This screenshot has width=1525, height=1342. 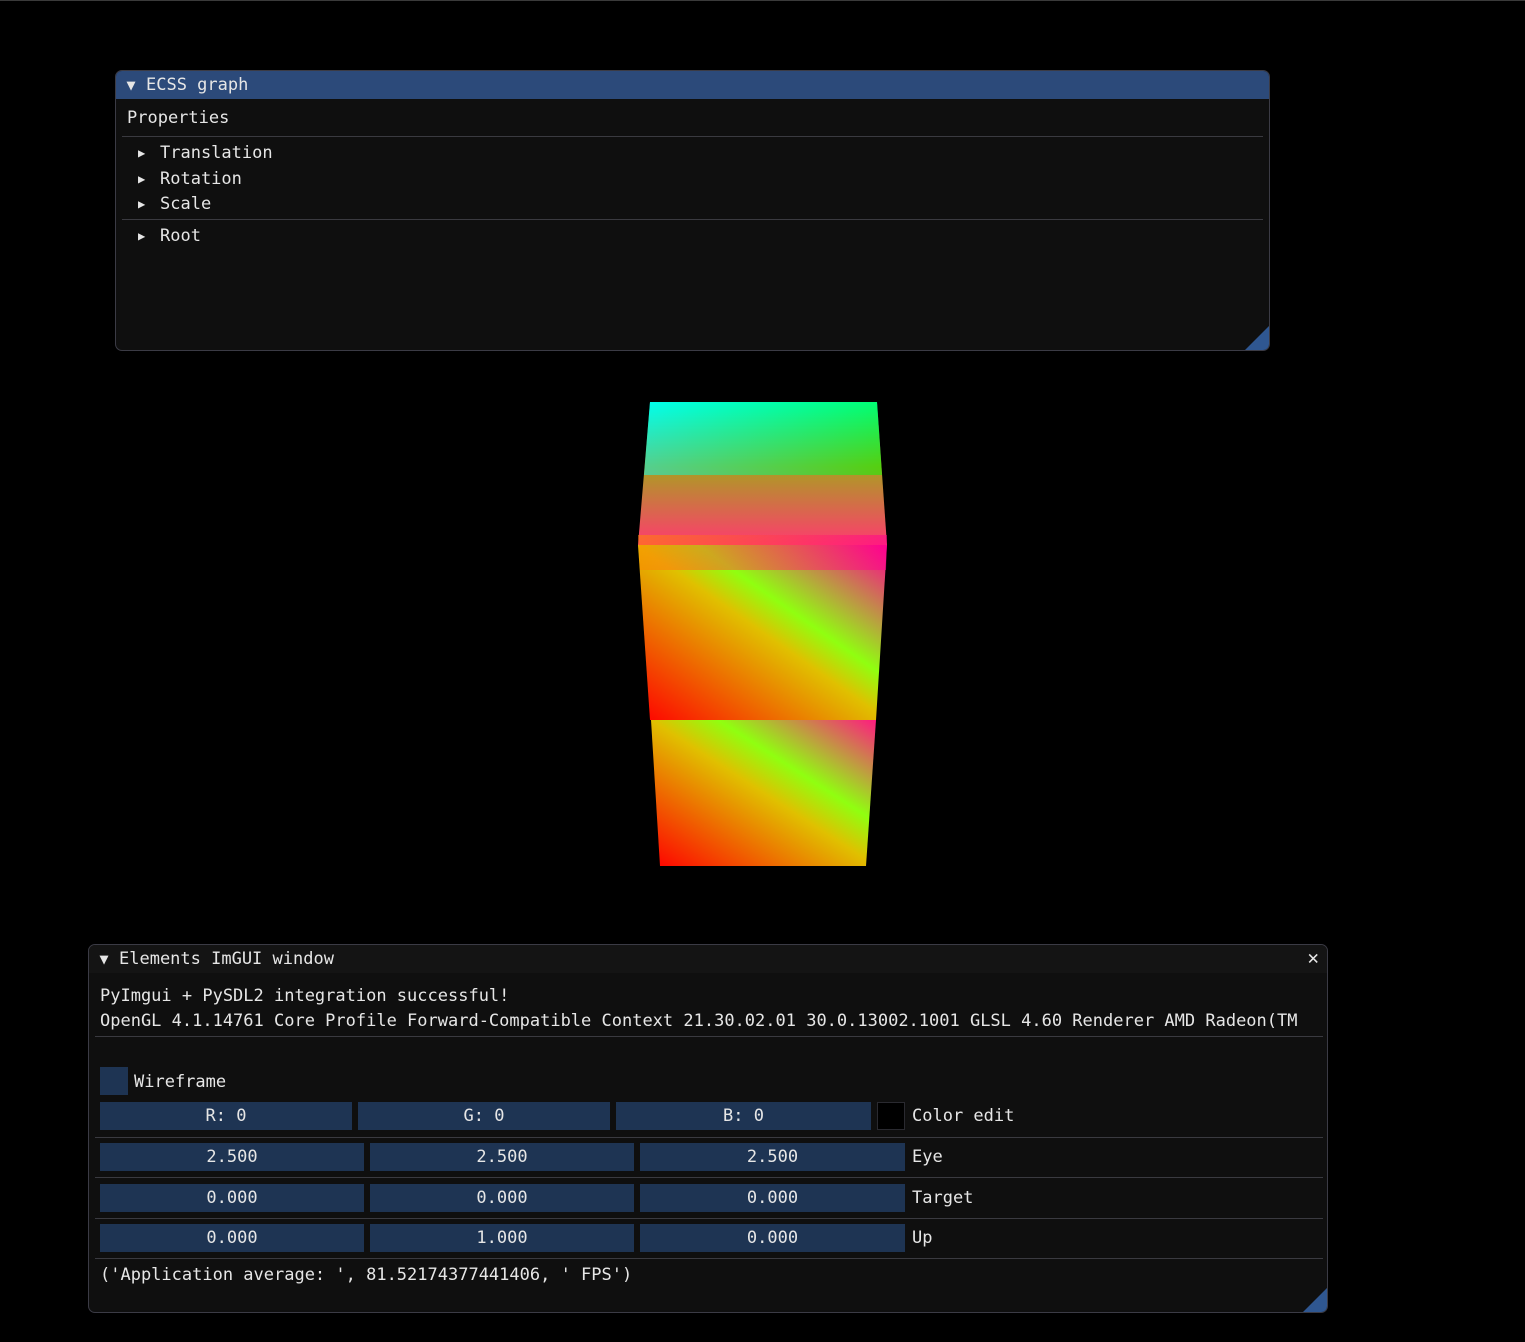 I want to click on target-z-field: 0.000, so click(x=772, y=1198).